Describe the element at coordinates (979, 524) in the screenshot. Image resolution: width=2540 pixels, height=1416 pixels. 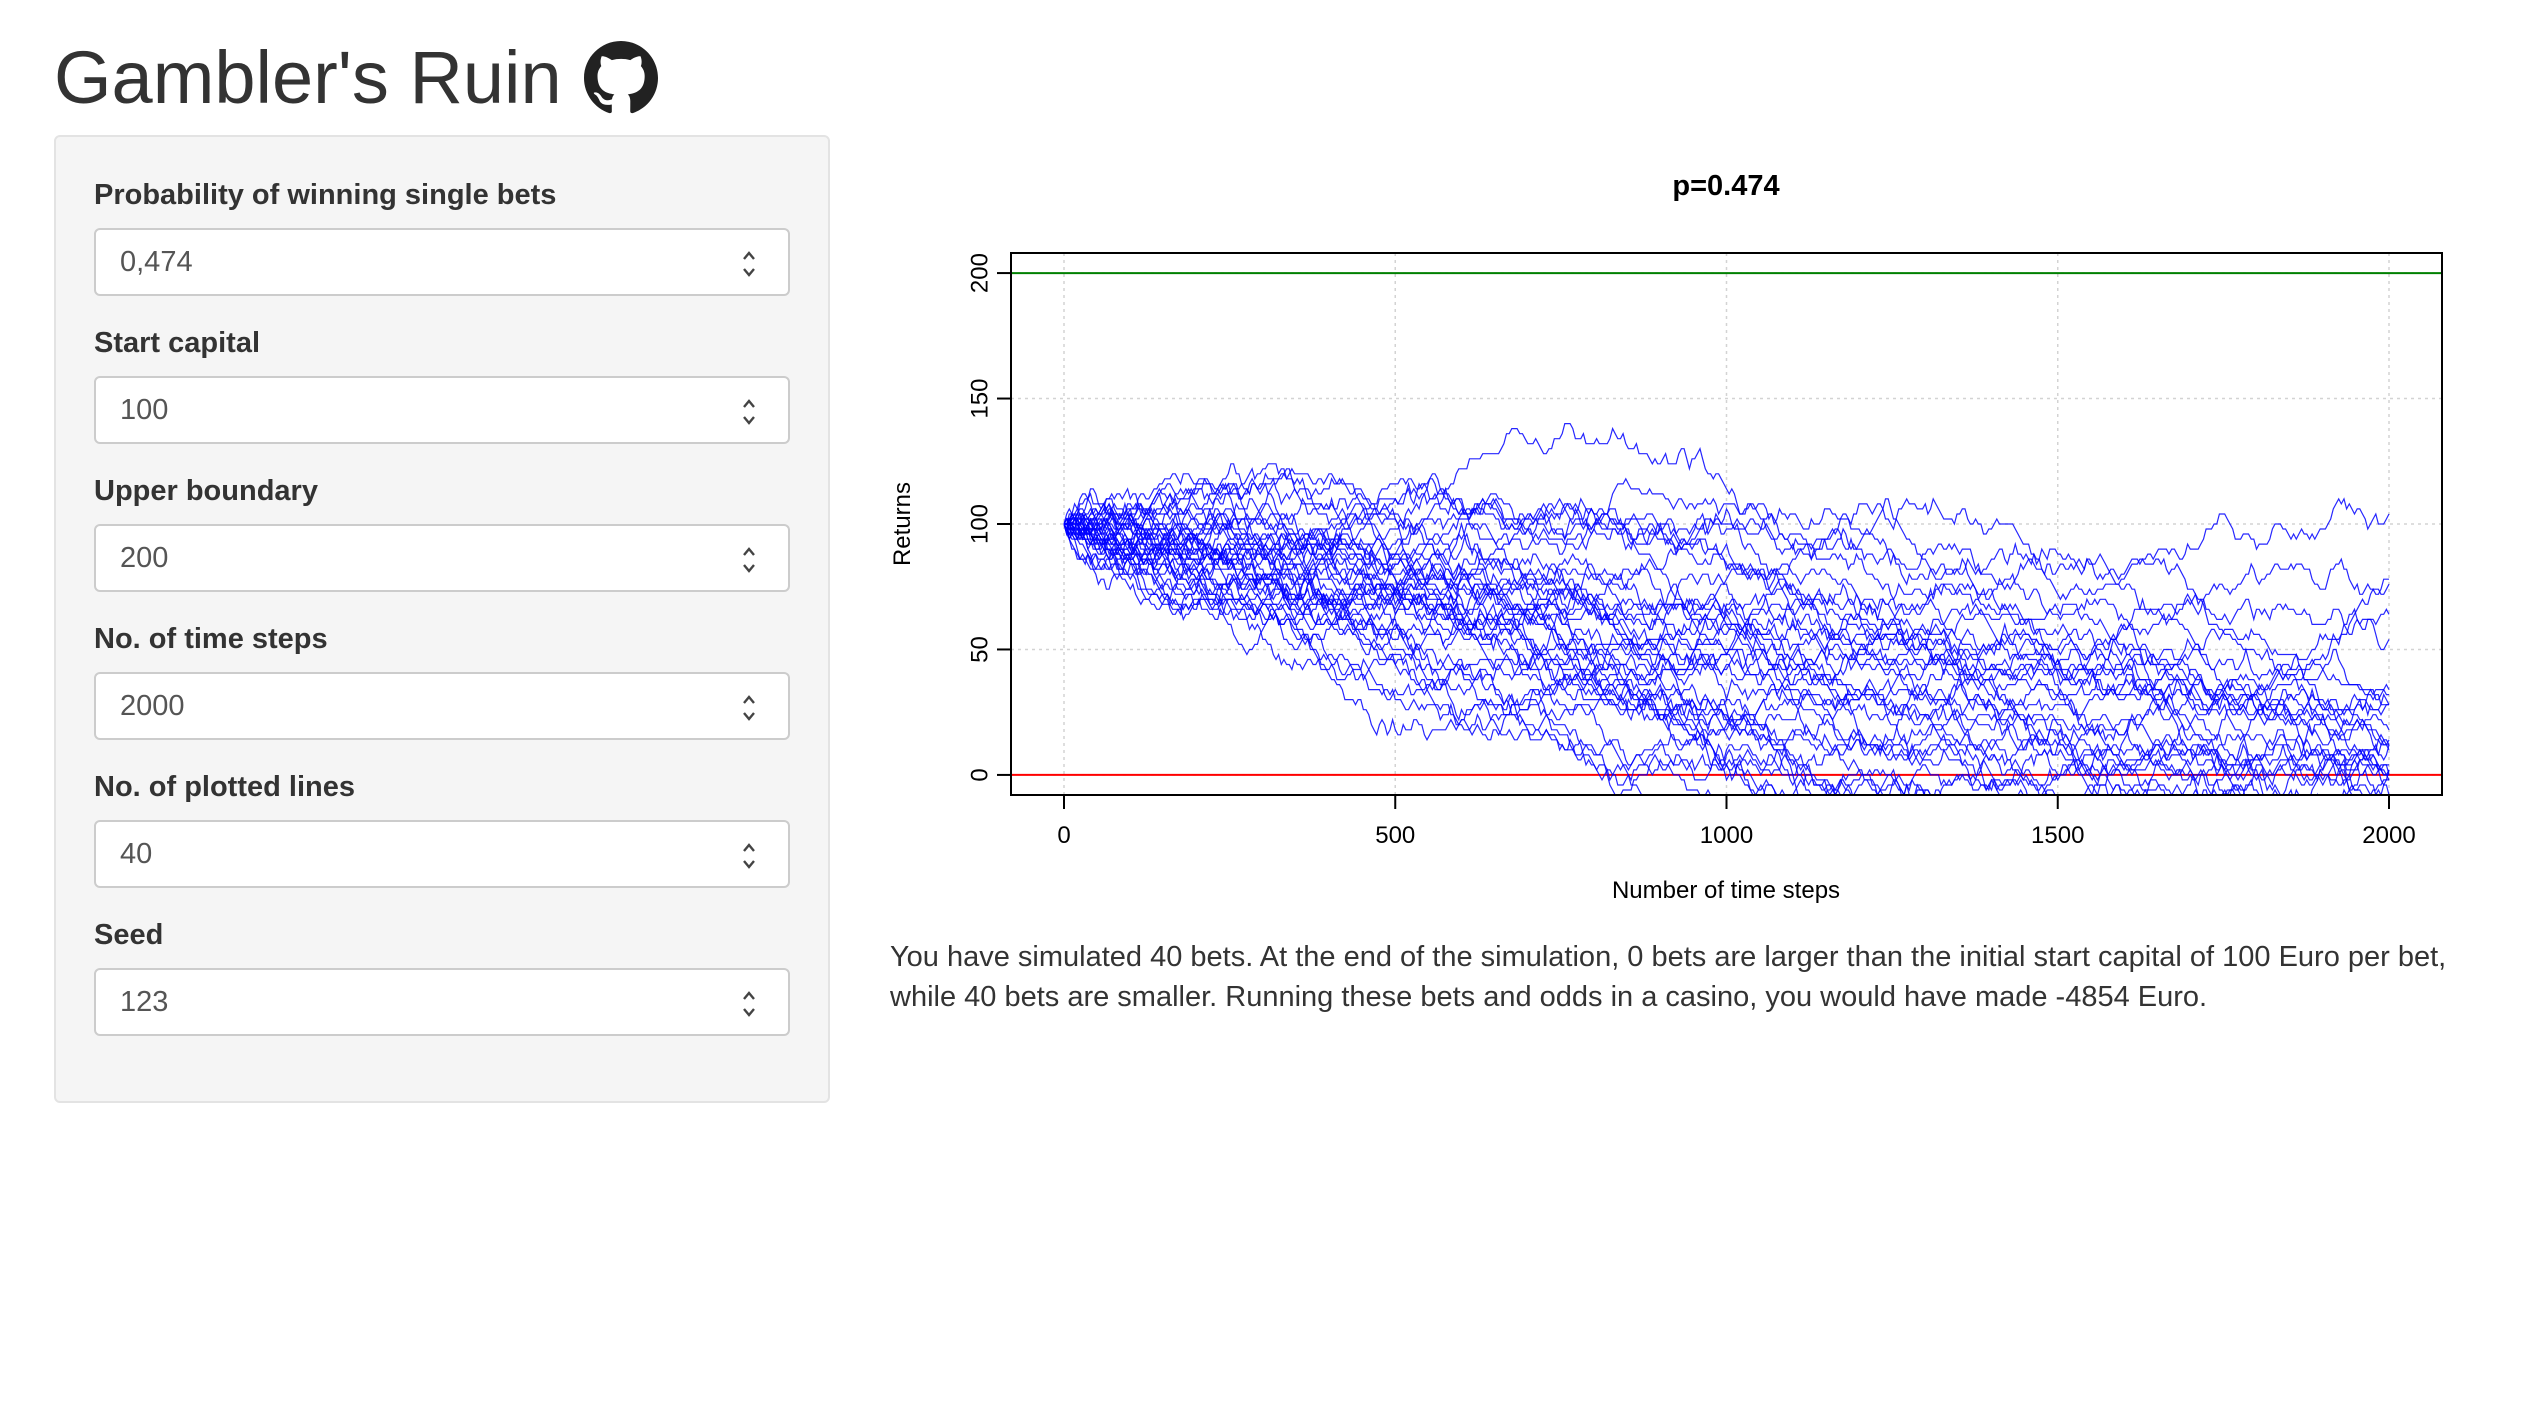
I see `y-tick-label: 100` at that location.